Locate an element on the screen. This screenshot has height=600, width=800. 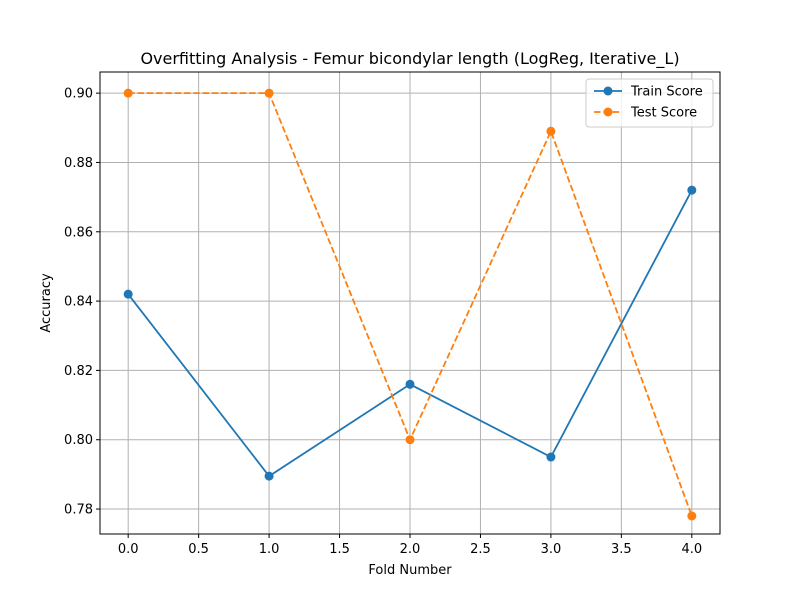
y-tick-label: 0.82 is located at coordinates (78, 371).